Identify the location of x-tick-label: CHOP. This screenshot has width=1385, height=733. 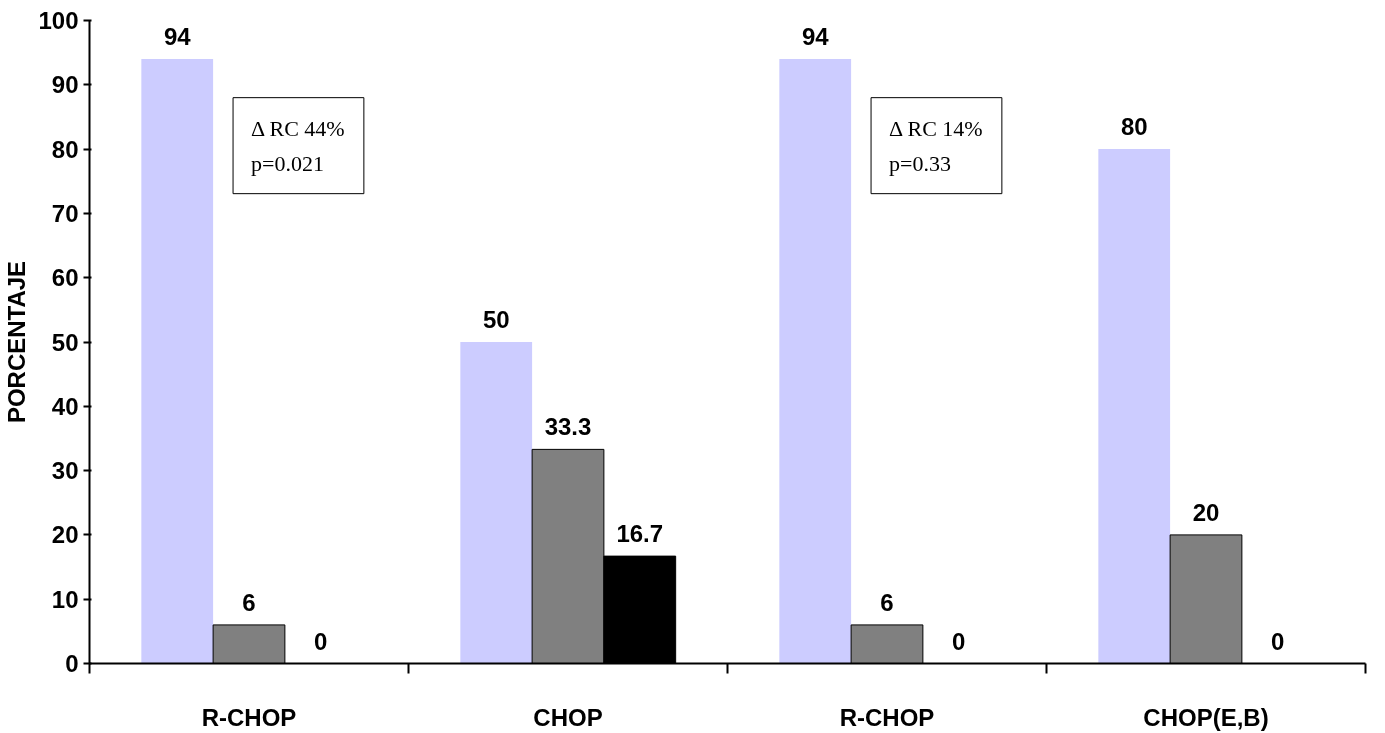
(568, 717).